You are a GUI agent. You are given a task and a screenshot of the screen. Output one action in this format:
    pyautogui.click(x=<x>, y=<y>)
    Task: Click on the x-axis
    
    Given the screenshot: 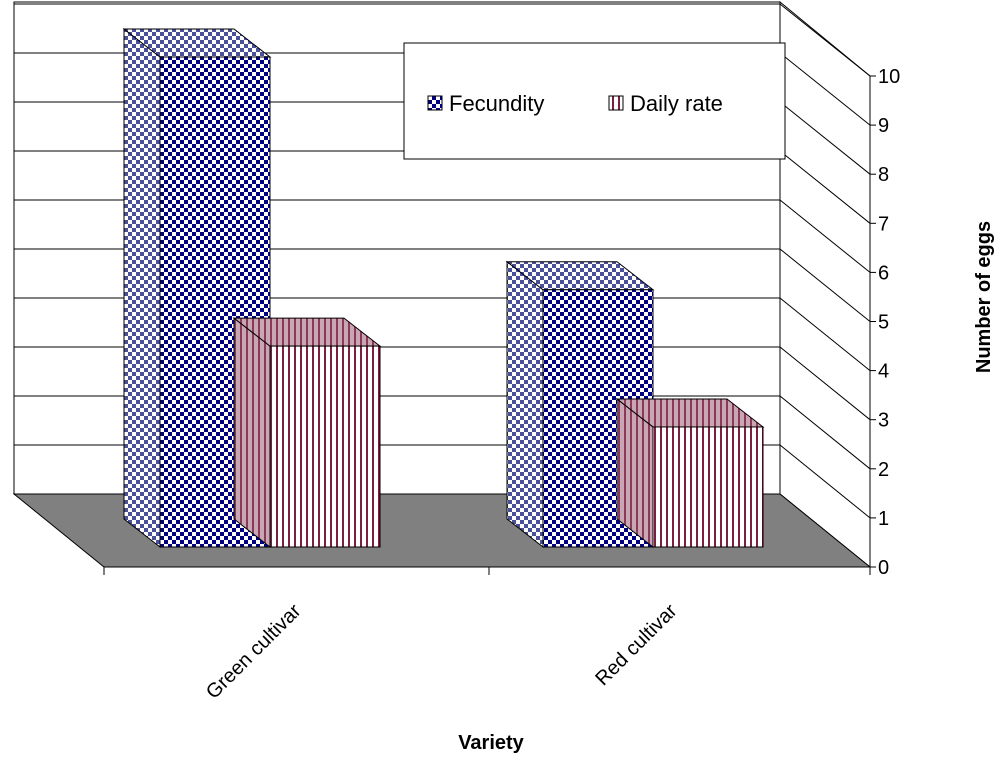 What is the action you would take?
    pyautogui.click(x=487, y=570)
    